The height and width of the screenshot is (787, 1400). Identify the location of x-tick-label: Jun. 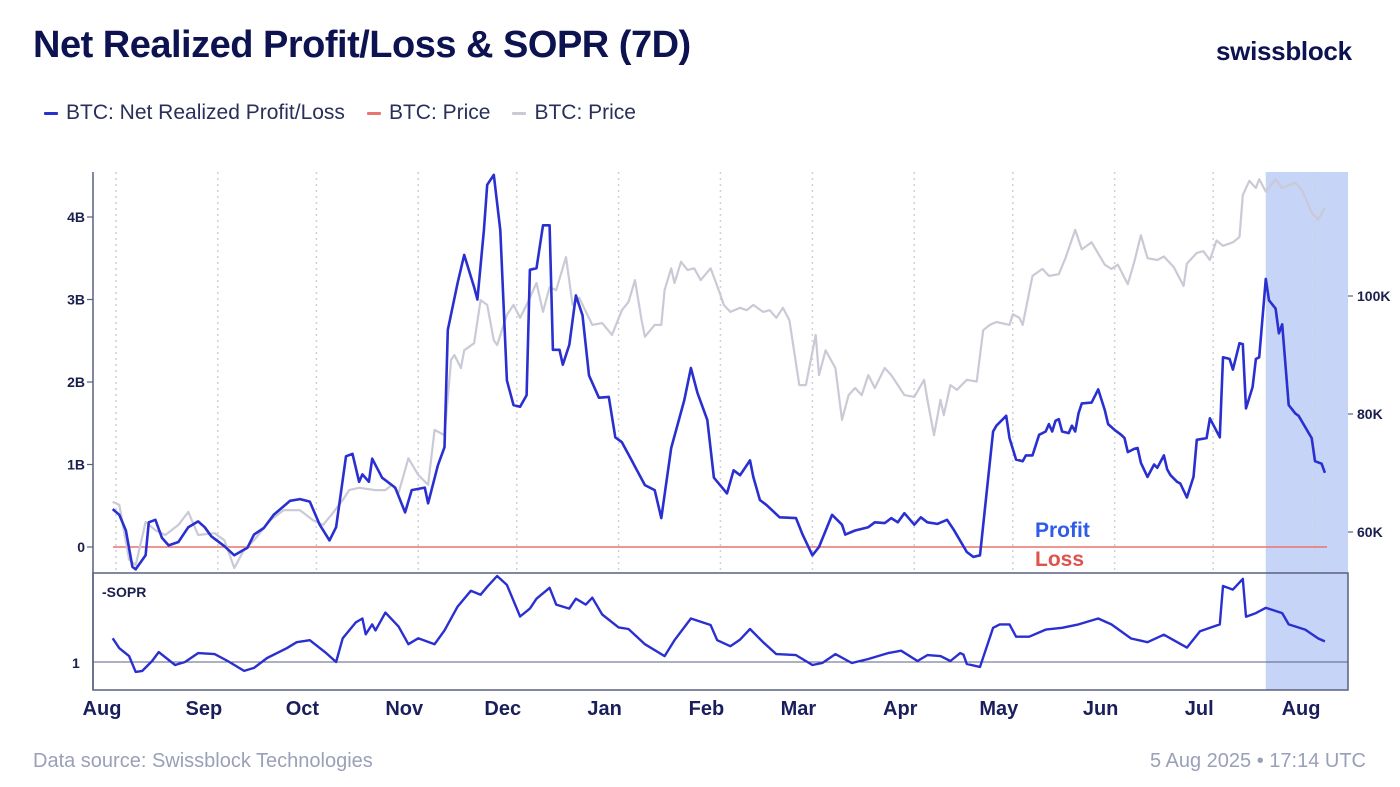
(1101, 709).